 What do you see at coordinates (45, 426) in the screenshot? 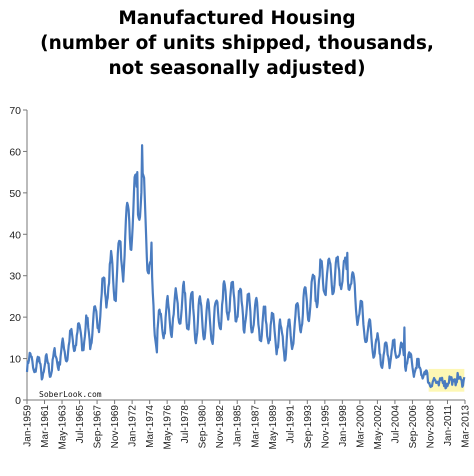
I see `x-tick-label: Mar-1961` at bounding box center [45, 426].